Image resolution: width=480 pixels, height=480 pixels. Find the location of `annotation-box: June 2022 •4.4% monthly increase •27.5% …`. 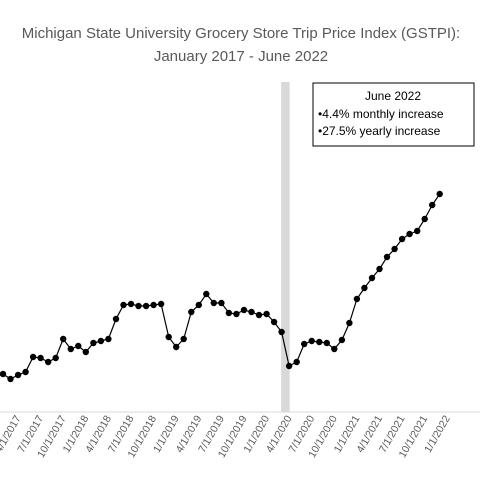

annotation-box: June 2022 •4.4% monthly increase •27.5% … is located at coordinates (393, 114).